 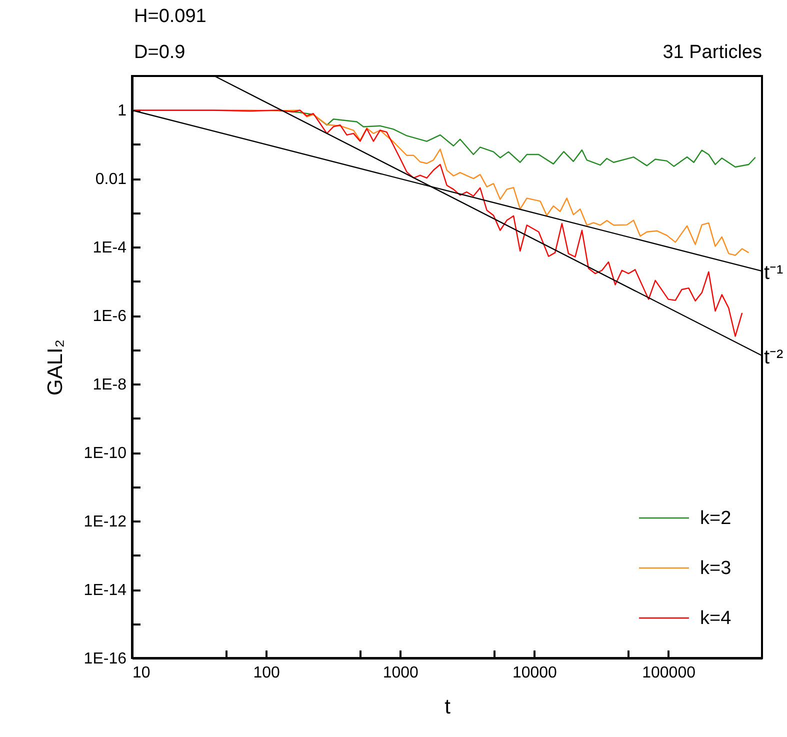 I want to click on x-tick-label: 10000, so click(x=535, y=673).